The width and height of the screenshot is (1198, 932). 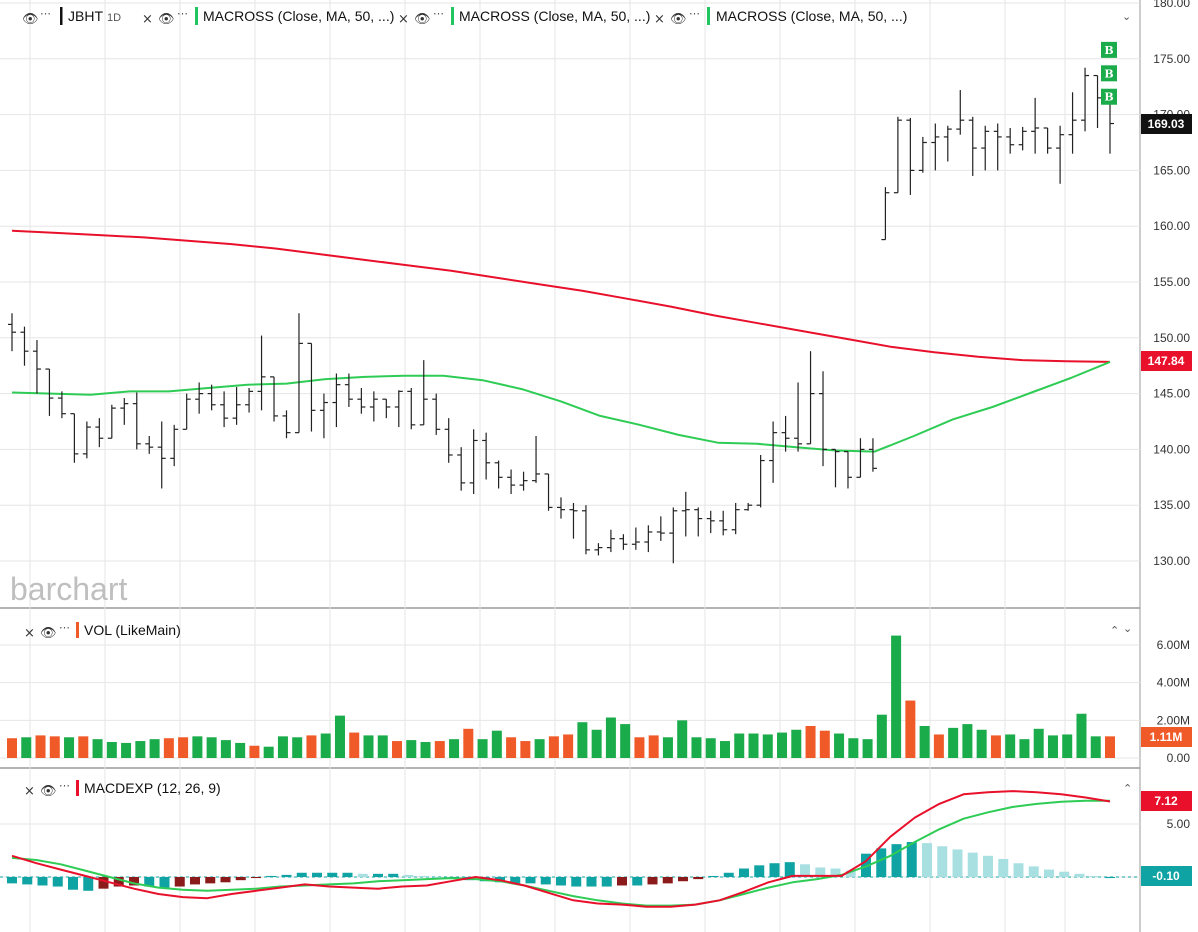 I want to click on ma200-tag-bg, so click(x=1166, y=361).